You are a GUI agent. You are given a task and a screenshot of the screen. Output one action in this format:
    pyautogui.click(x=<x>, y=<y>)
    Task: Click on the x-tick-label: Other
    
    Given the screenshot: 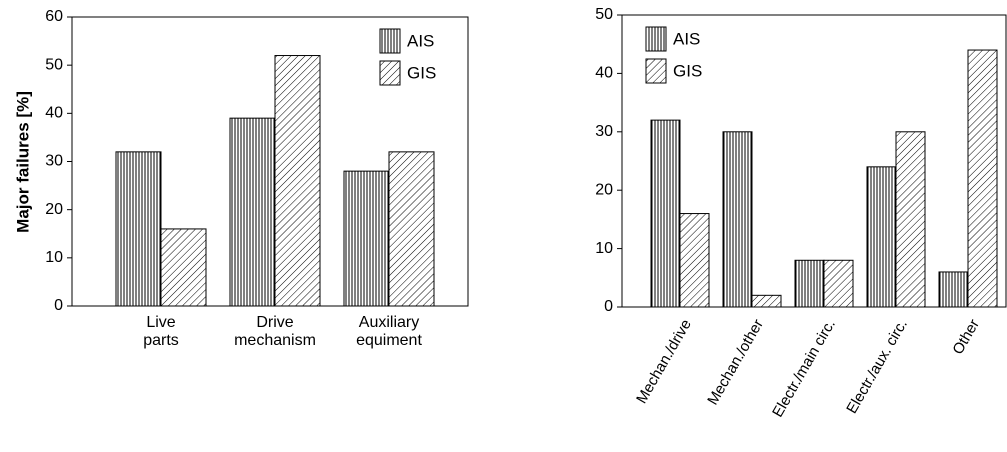 What is the action you would take?
    pyautogui.click(x=965, y=336)
    